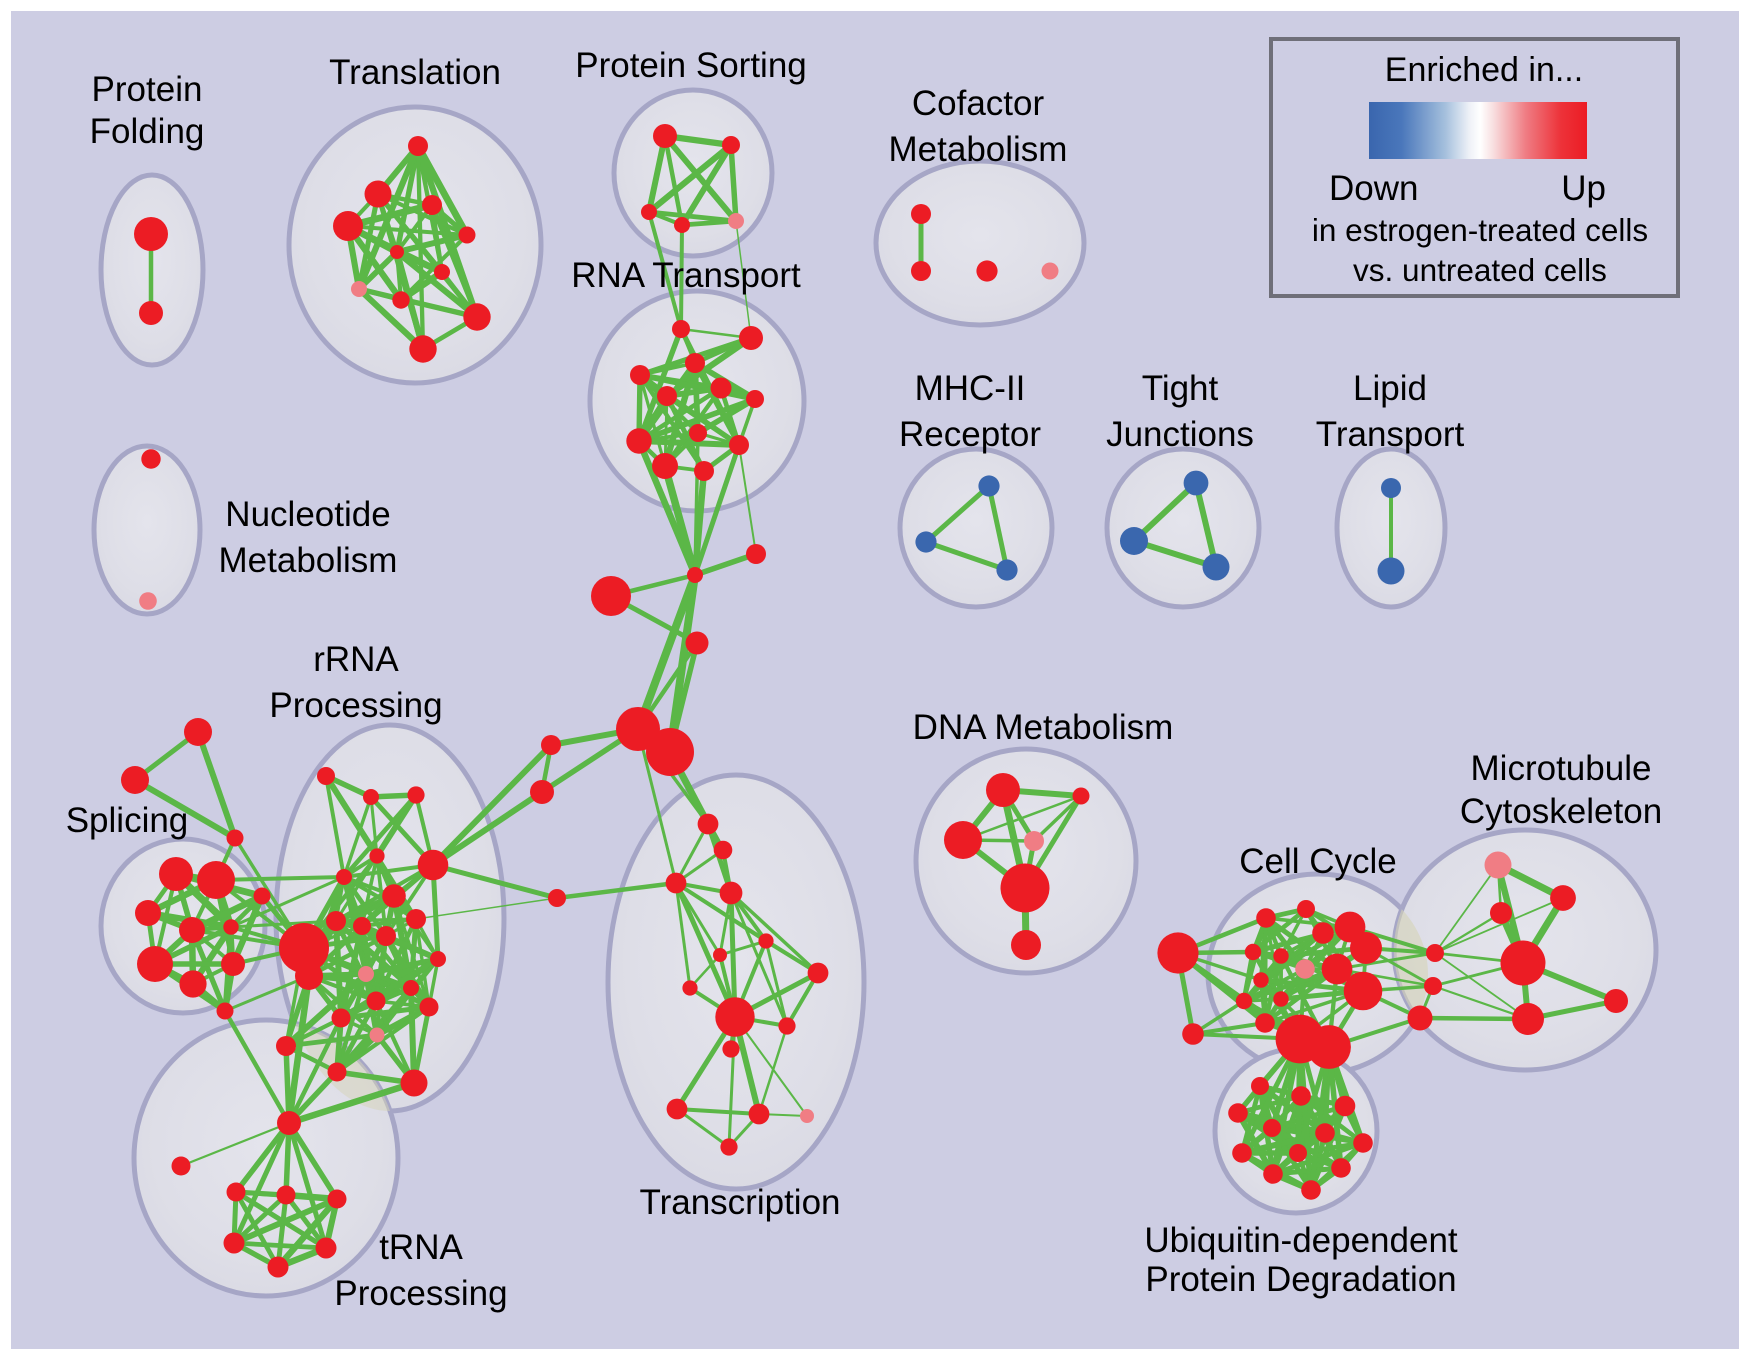  Describe the element at coordinates (1318, 861) in the screenshot. I see `svg-text: Cell Cycle` at that location.